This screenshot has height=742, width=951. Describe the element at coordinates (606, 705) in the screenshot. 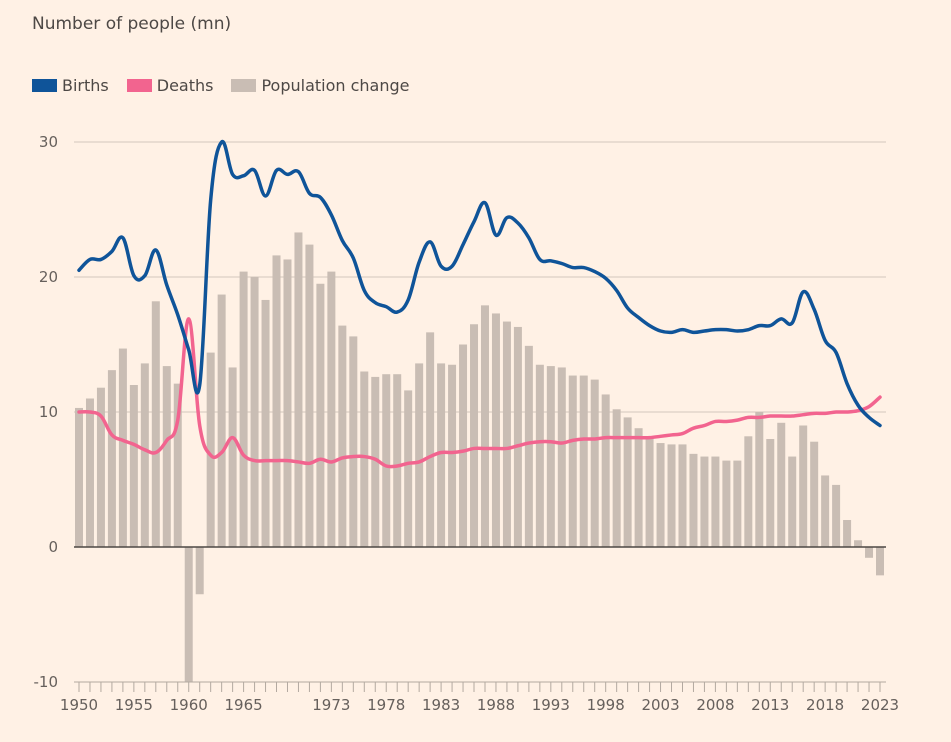

I see `x-tick-label: 1998` at that location.